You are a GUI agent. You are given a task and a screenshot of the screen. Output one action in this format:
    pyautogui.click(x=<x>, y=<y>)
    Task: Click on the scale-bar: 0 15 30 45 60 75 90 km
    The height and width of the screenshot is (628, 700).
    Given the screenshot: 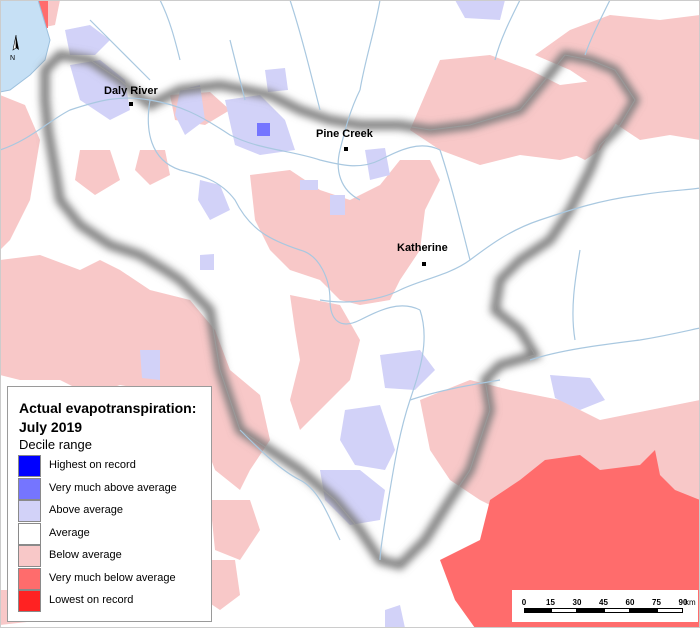 What is the action you would take?
    pyautogui.click(x=605, y=606)
    